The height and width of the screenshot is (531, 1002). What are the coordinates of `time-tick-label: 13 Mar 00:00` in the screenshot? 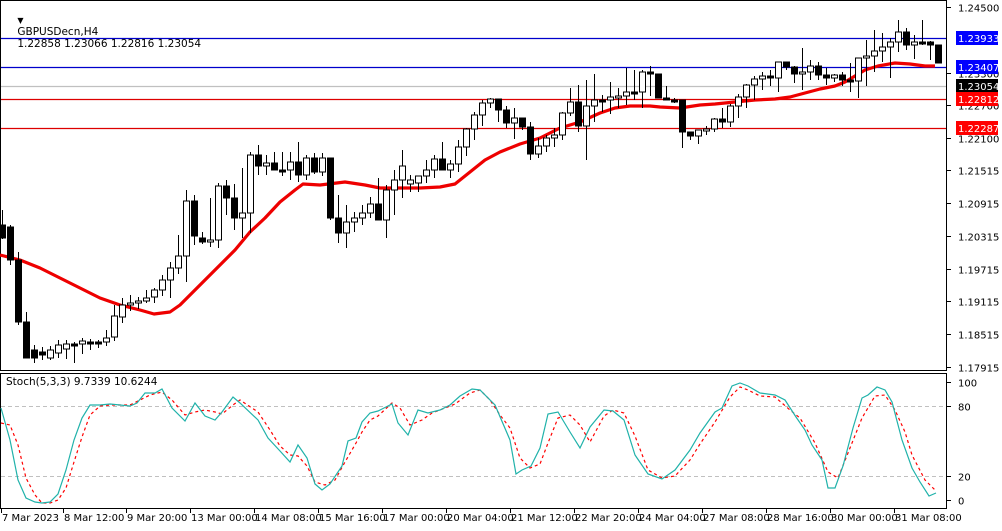 It's located at (224, 518).